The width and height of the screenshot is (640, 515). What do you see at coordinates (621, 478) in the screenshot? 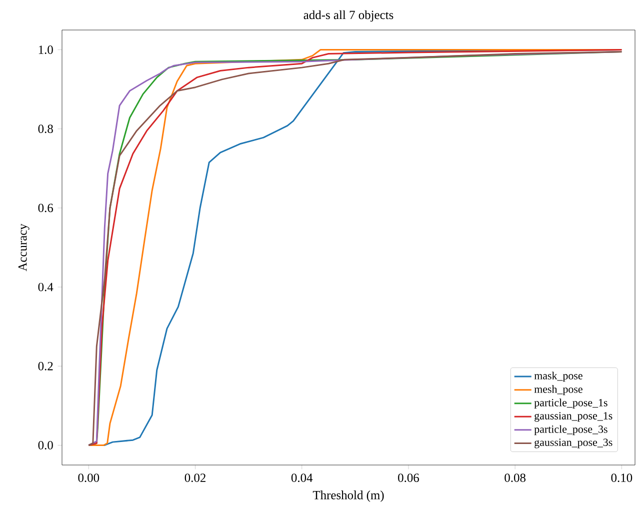
I see `x-tick-label: 0.10` at bounding box center [621, 478].